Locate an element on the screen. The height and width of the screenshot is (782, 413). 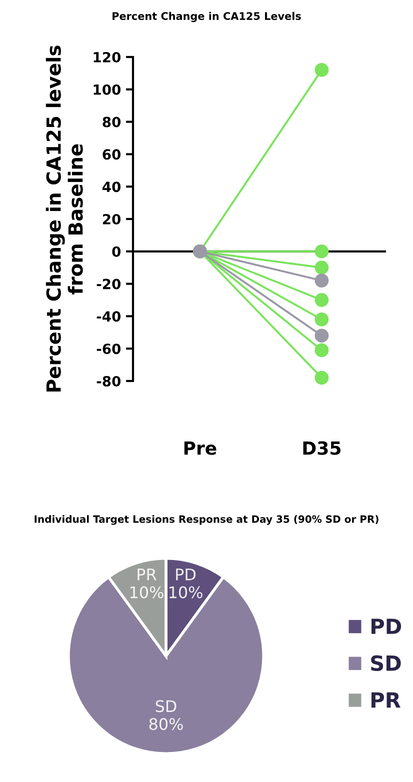
y-tick-label: 0 is located at coordinates (116, 251).